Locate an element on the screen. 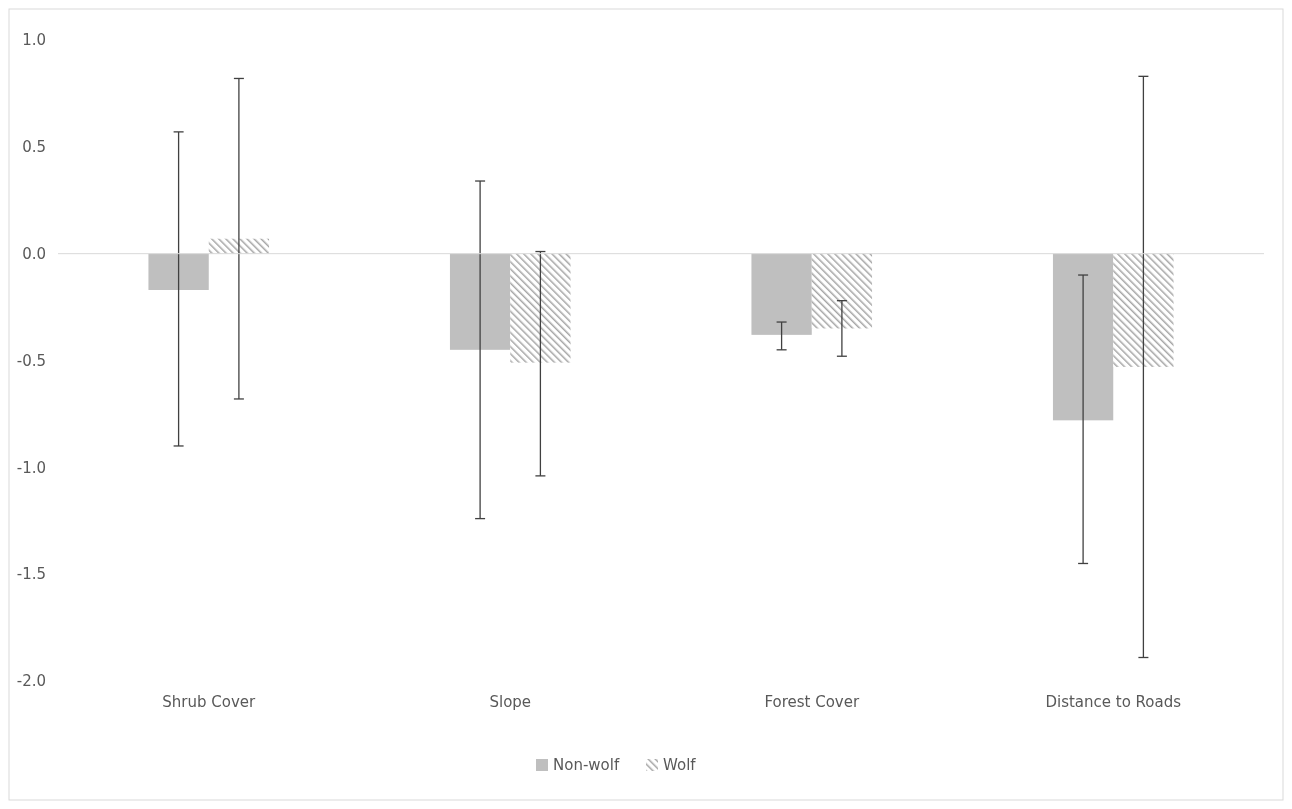 This screenshot has width=1292, height=809. y-tick-label: 1.0 is located at coordinates (34, 40).